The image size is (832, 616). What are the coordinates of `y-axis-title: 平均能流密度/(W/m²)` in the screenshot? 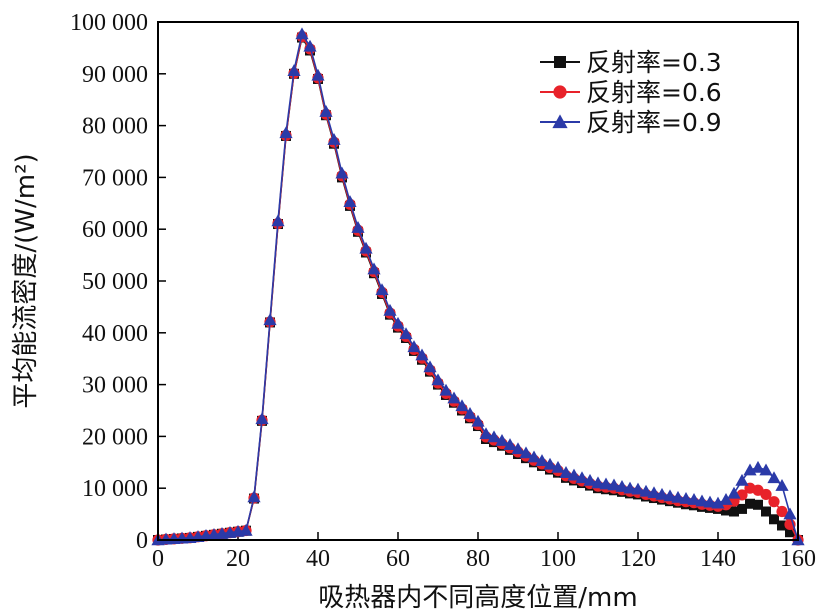 It's located at (26, 280).